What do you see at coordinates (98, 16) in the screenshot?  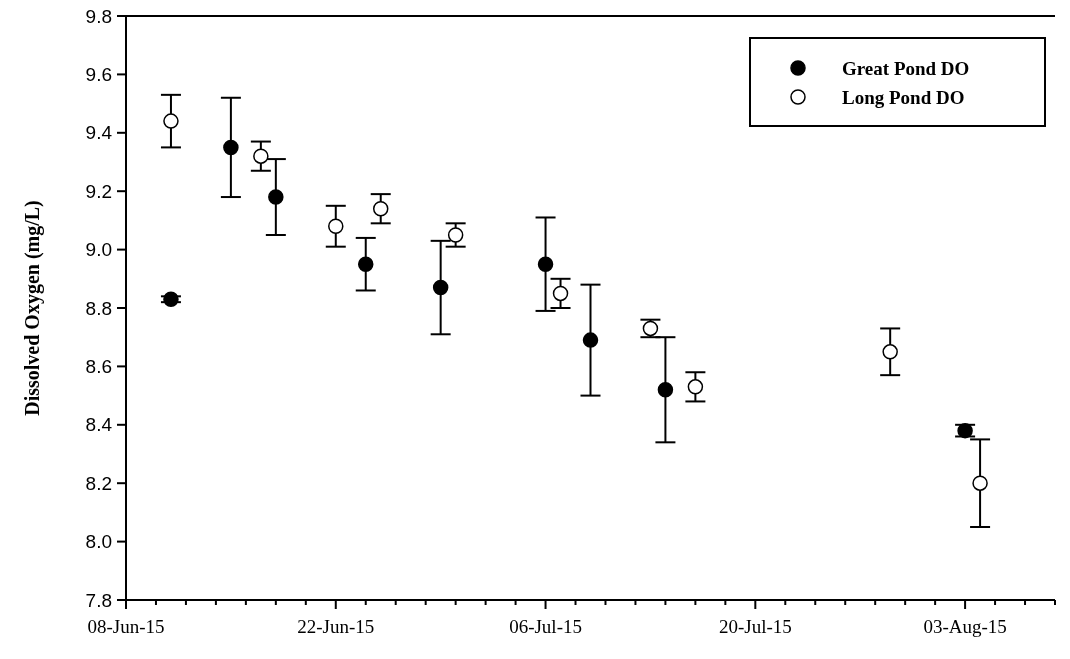 I see `y-tick-label: 9.8` at bounding box center [98, 16].